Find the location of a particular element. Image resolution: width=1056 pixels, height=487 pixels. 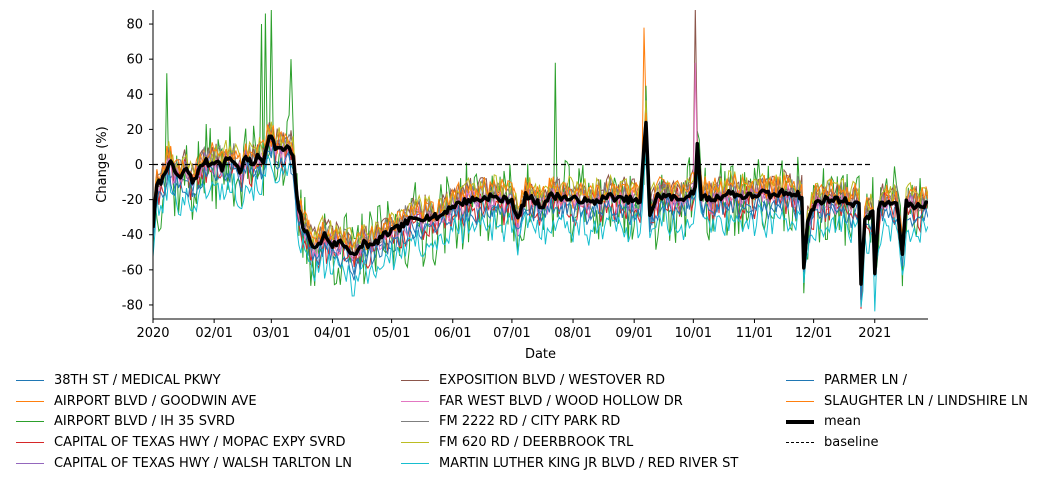

x-tick-label: 12/01 is located at coordinates (813, 333).